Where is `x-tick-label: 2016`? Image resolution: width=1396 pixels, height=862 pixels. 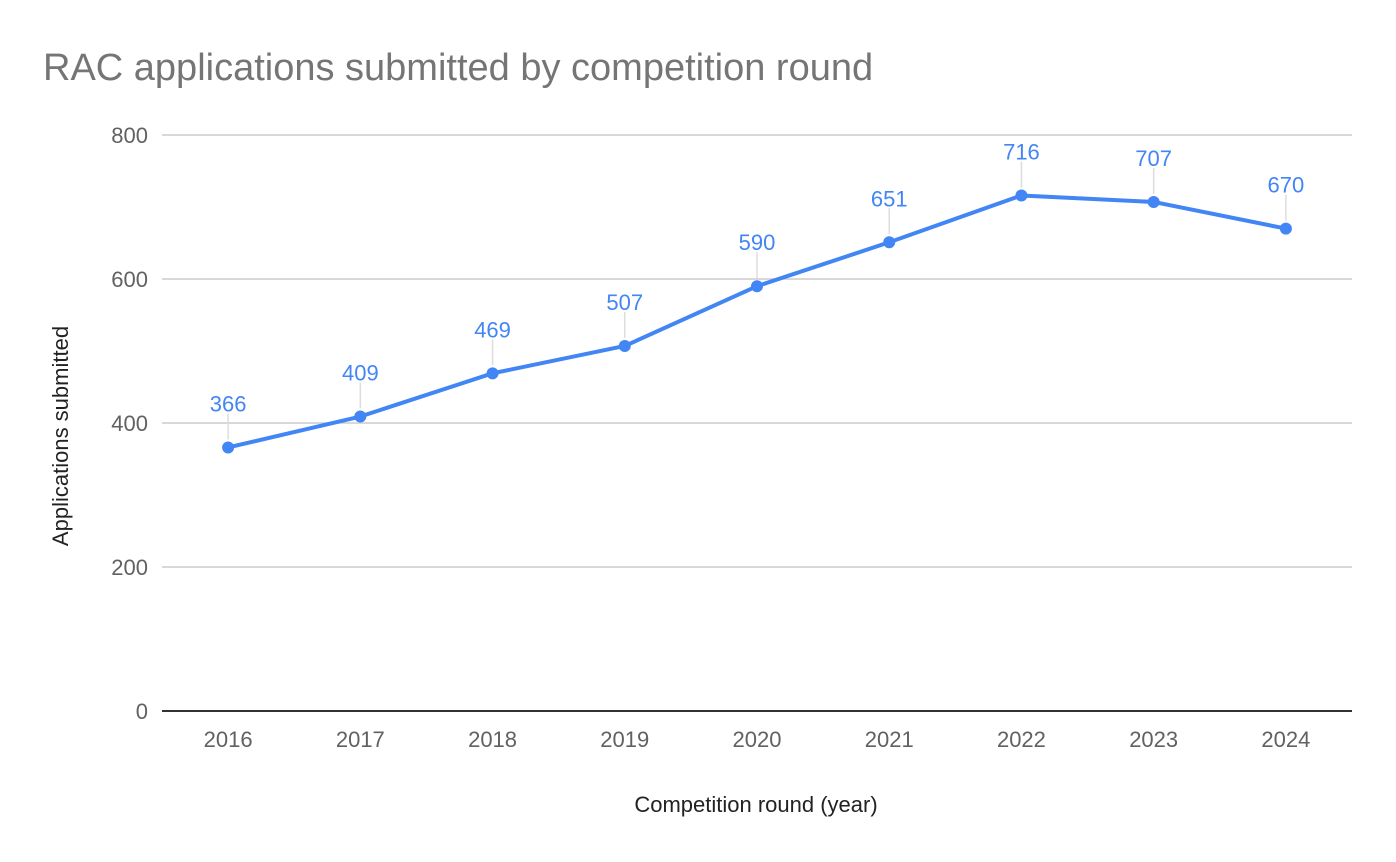
x-tick-label: 2016 is located at coordinates (228, 739).